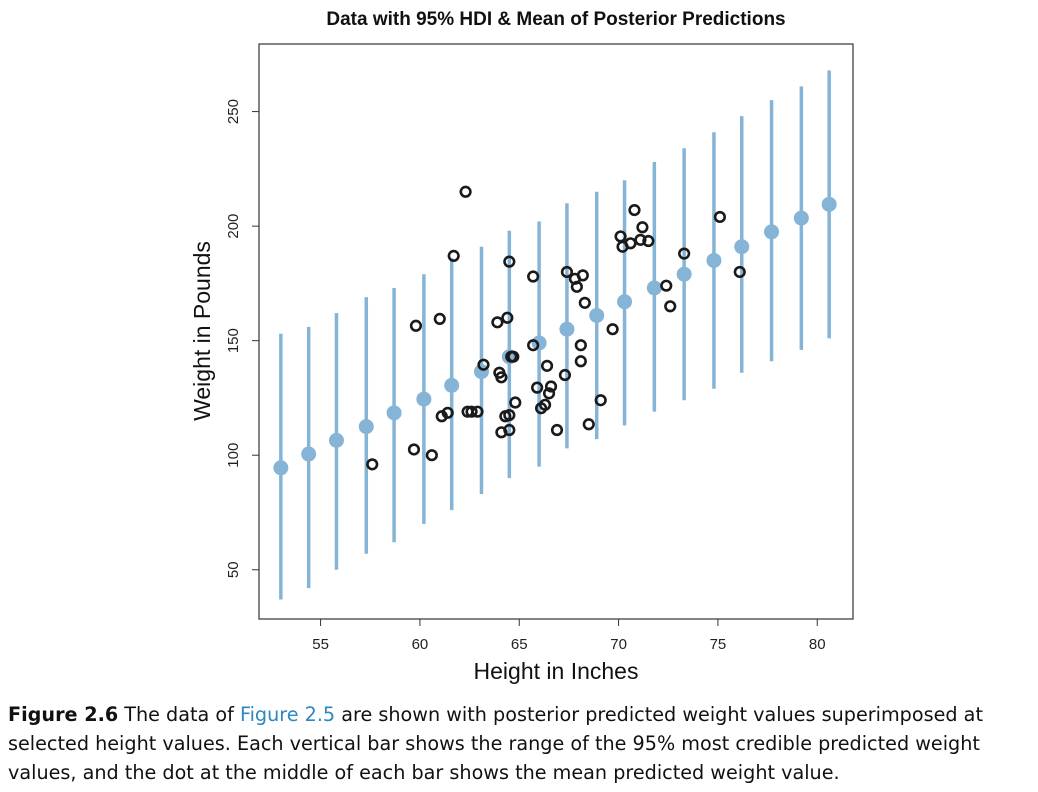 The width and height of the screenshot is (1038, 792). What do you see at coordinates (63, 714) in the screenshot?
I see `figure-number: Figure 2.6` at bounding box center [63, 714].